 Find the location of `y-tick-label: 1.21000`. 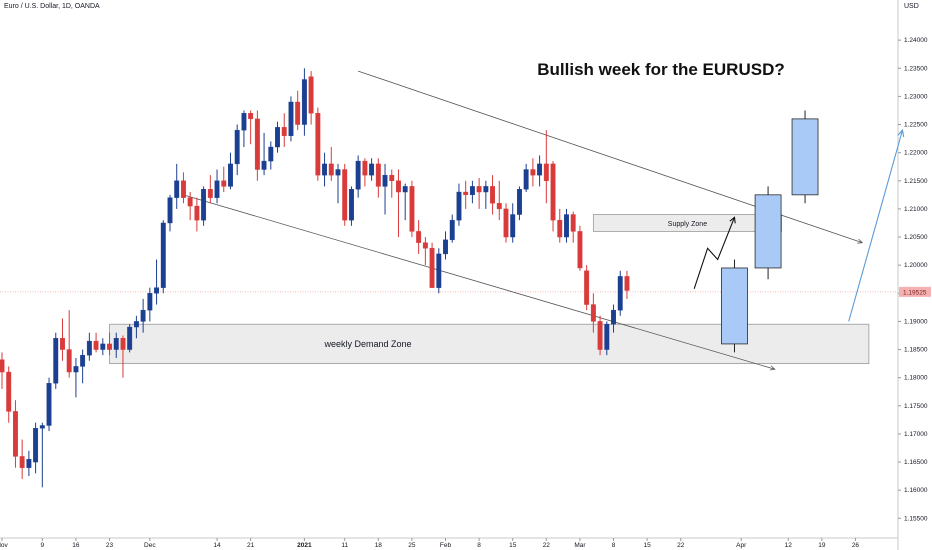

y-tick-label: 1.21000 is located at coordinates (916, 209).